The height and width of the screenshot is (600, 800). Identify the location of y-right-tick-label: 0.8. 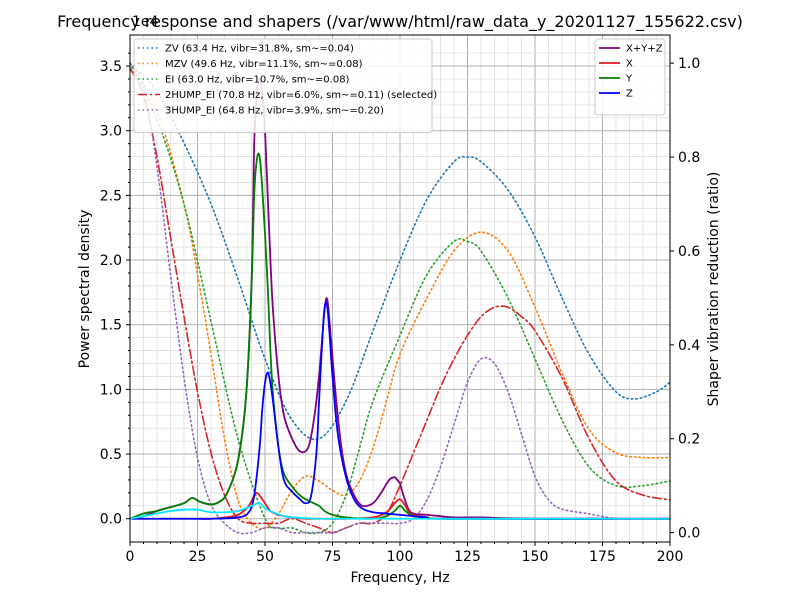
(689, 158).